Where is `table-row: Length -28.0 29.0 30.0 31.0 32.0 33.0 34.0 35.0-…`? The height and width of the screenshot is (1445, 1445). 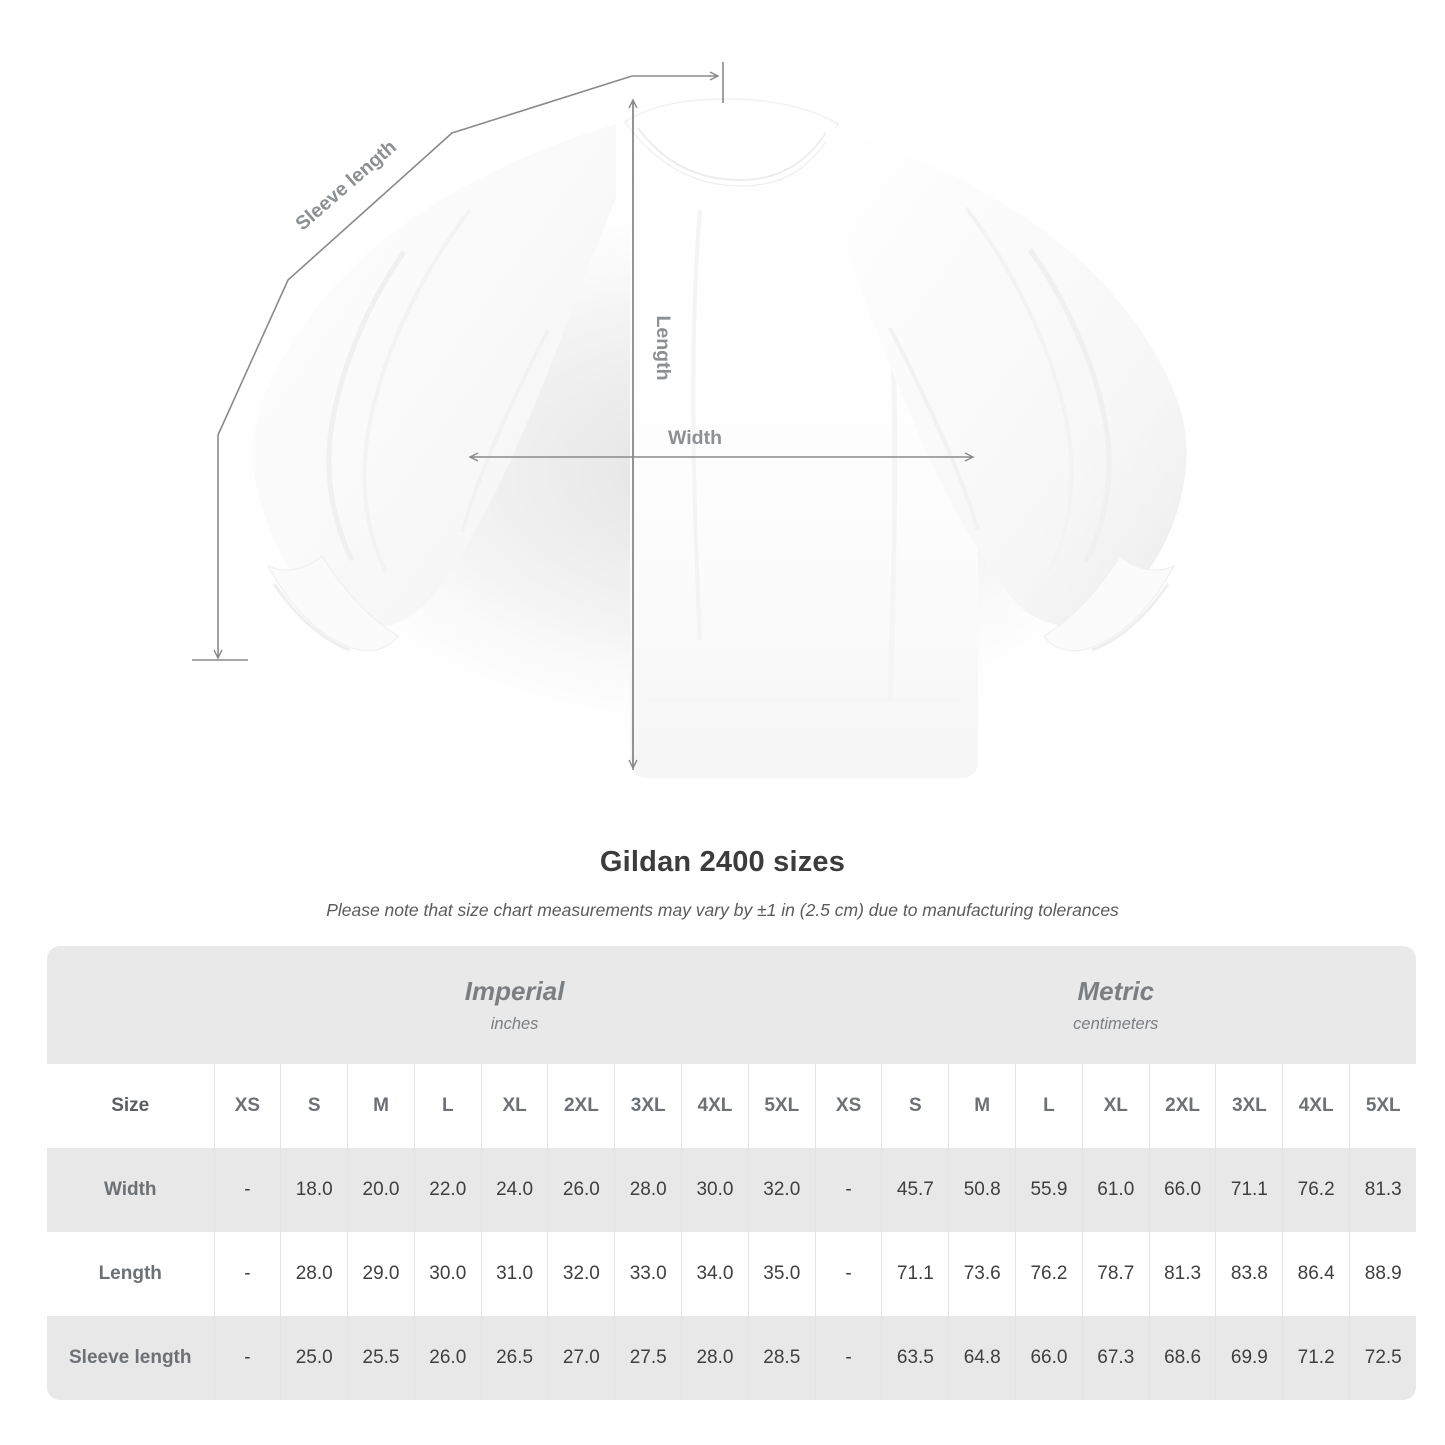
table-row: Length -28.0 29.0 30.0 31.0 32.0 33.0 34.0 35.0-… is located at coordinates (732, 1274).